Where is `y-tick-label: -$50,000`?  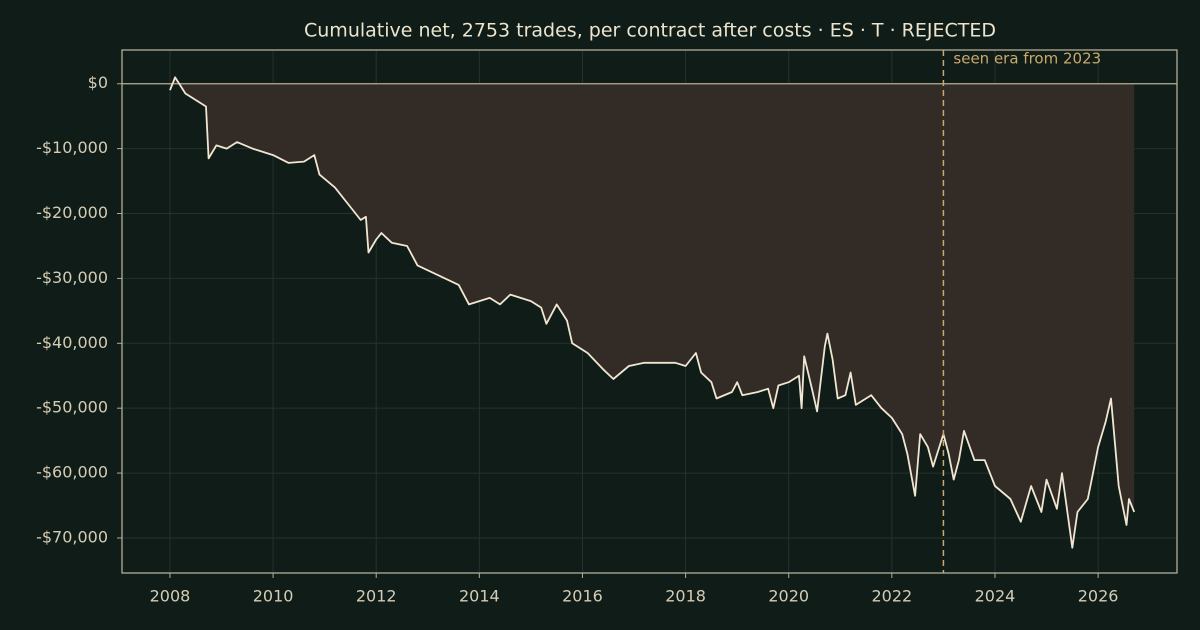 y-tick-label: -$50,000 is located at coordinates (72, 407).